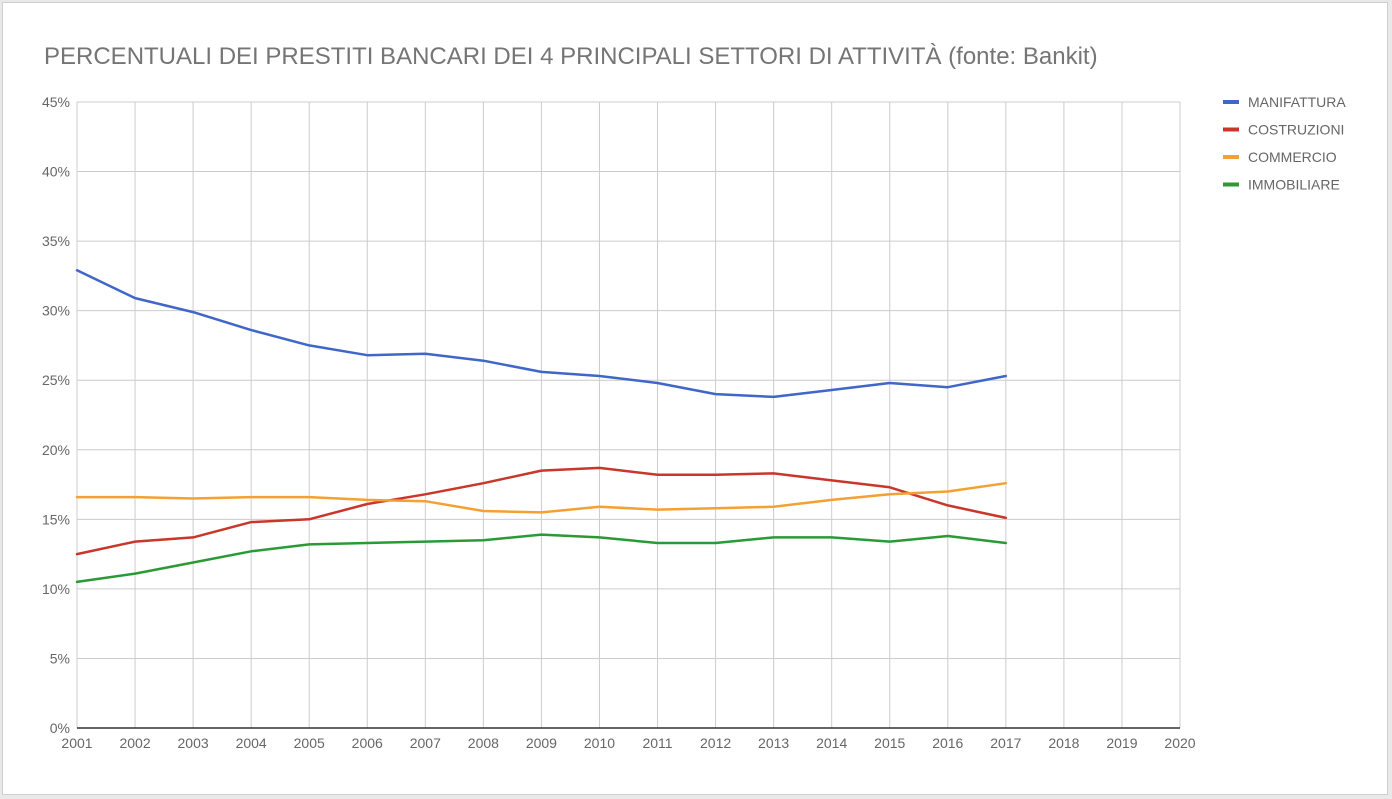 This screenshot has height=799, width=1392. What do you see at coordinates (773, 743) in the screenshot?
I see `x-tick-label: 2013` at bounding box center [773, 743].